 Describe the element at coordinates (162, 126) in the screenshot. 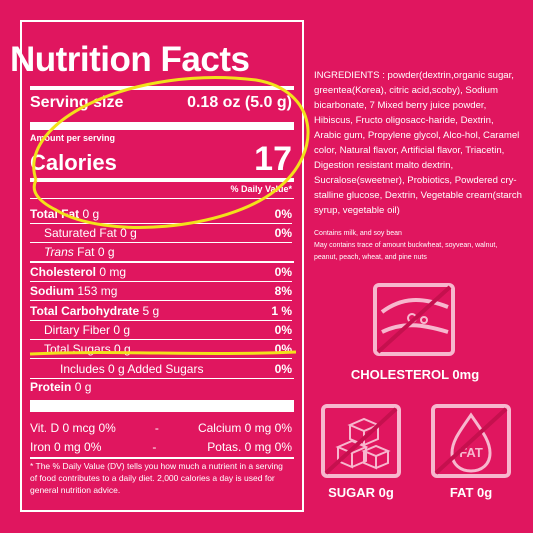

I see `serving-divider` at that location.